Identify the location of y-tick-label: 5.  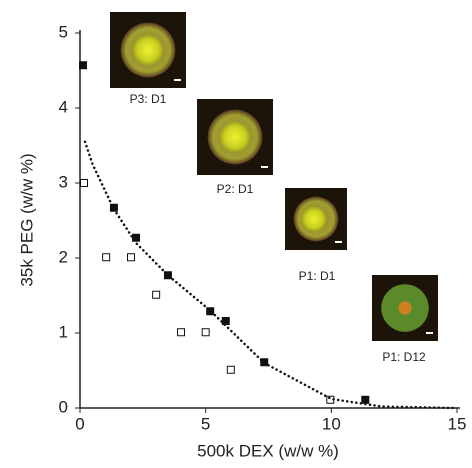
(63, 31).